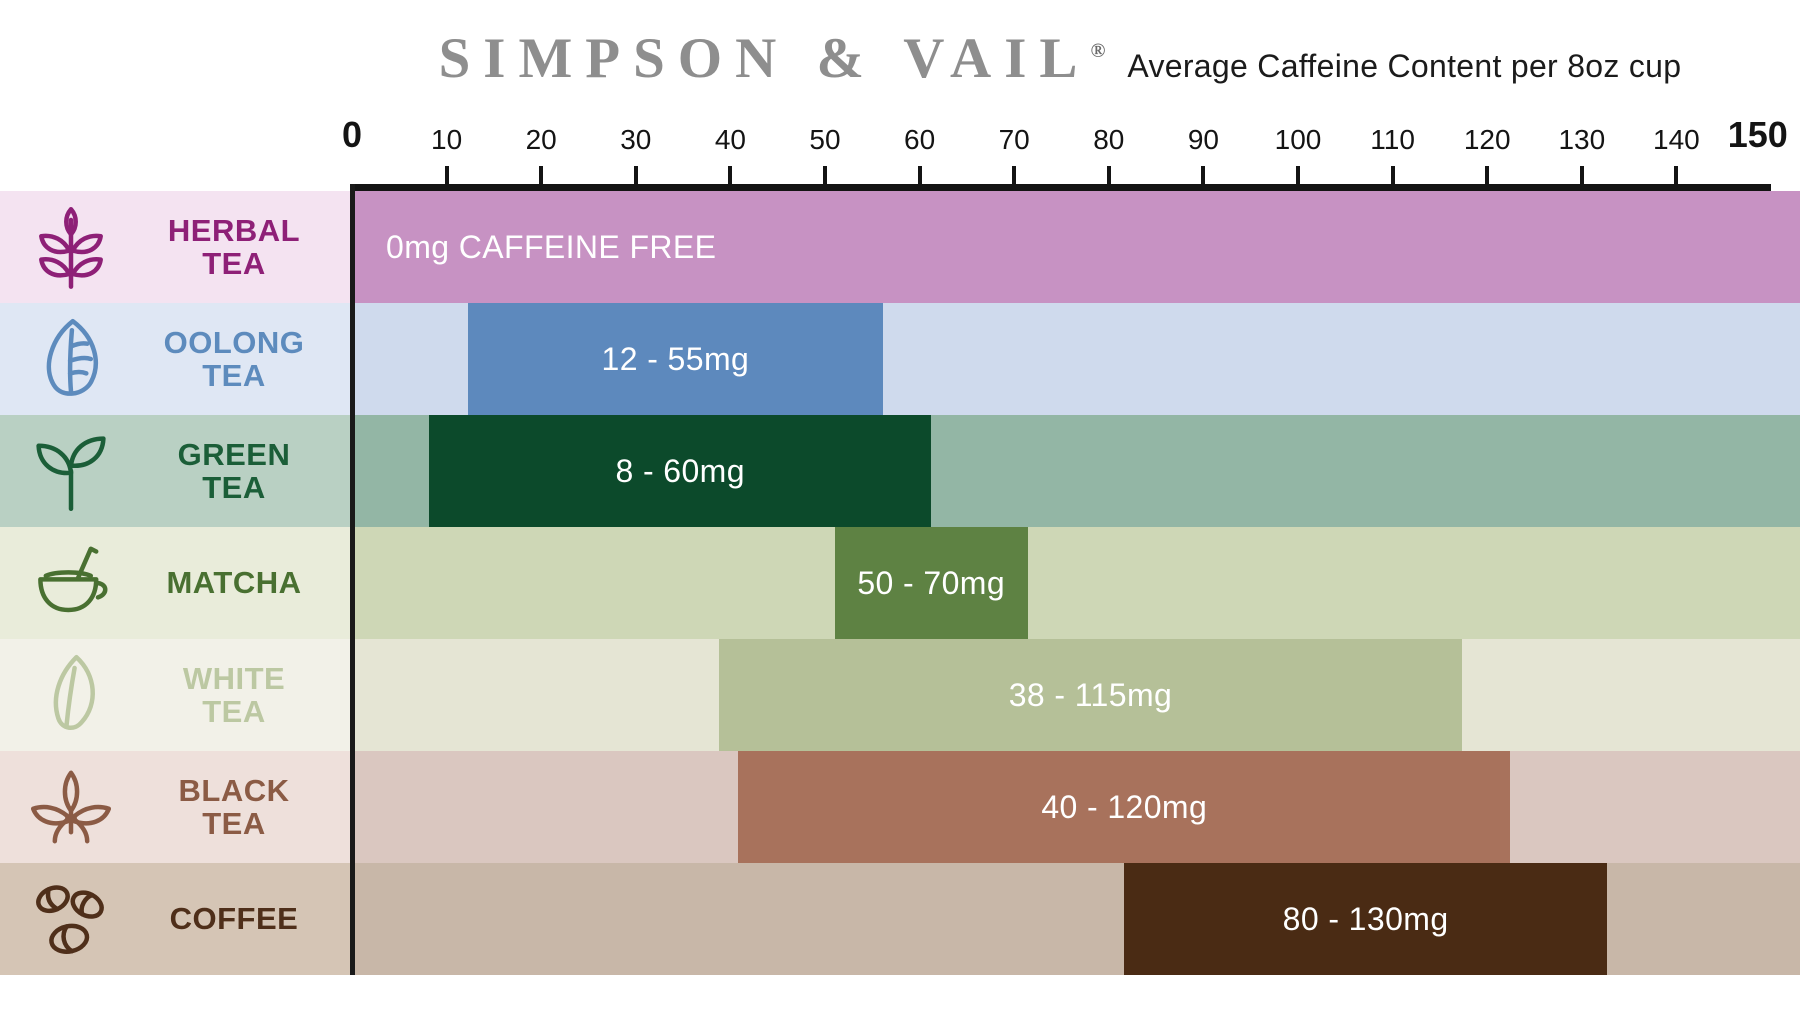  What do you see at coordinates (636, 139) in the screenshot?
I see `axis-tick-label: 30` at bounding box center [636, 139].